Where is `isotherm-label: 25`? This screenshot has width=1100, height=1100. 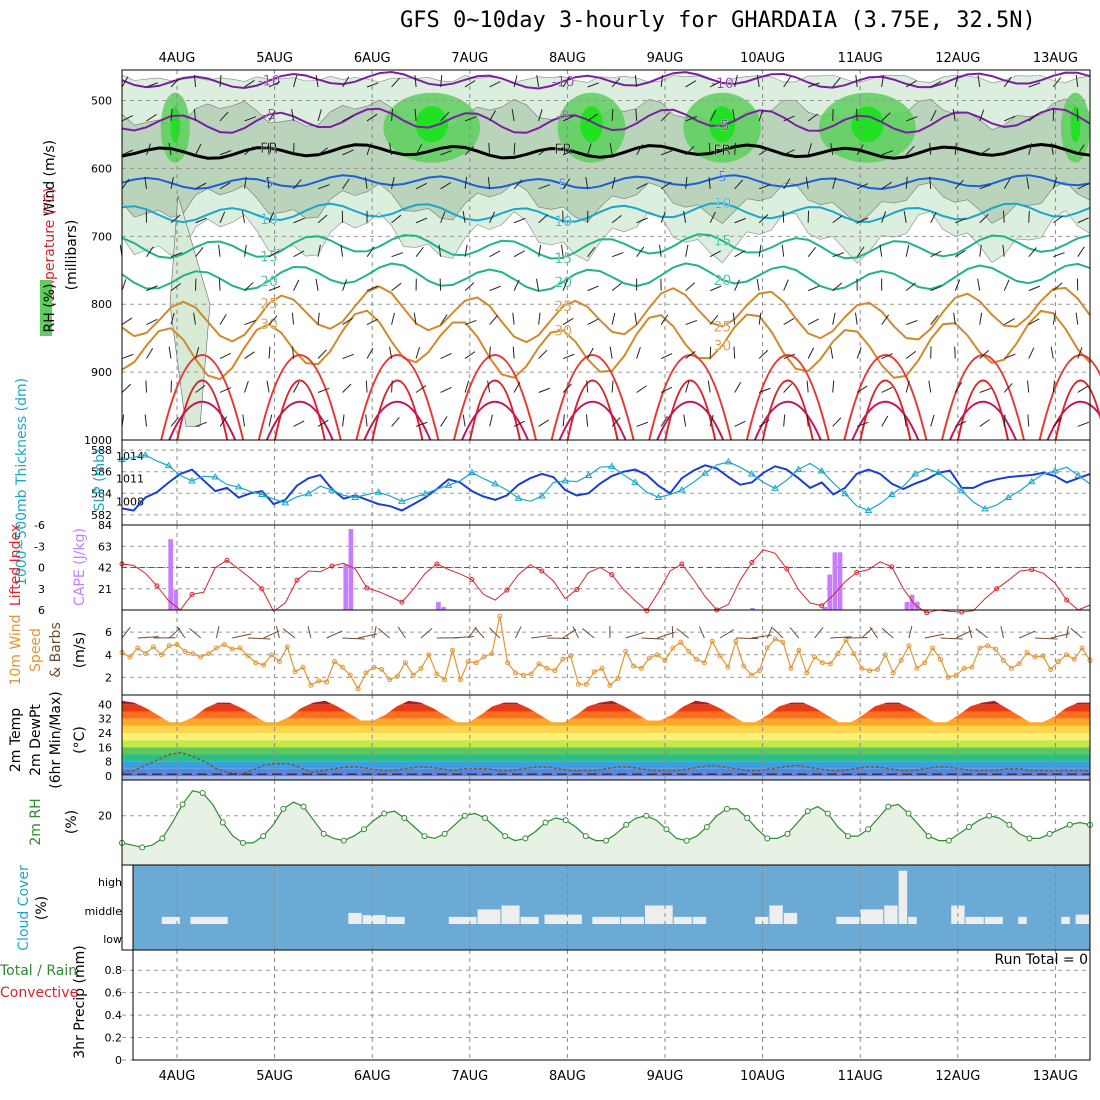
isotherm-label: 25 is located at coordinates (269, 304).